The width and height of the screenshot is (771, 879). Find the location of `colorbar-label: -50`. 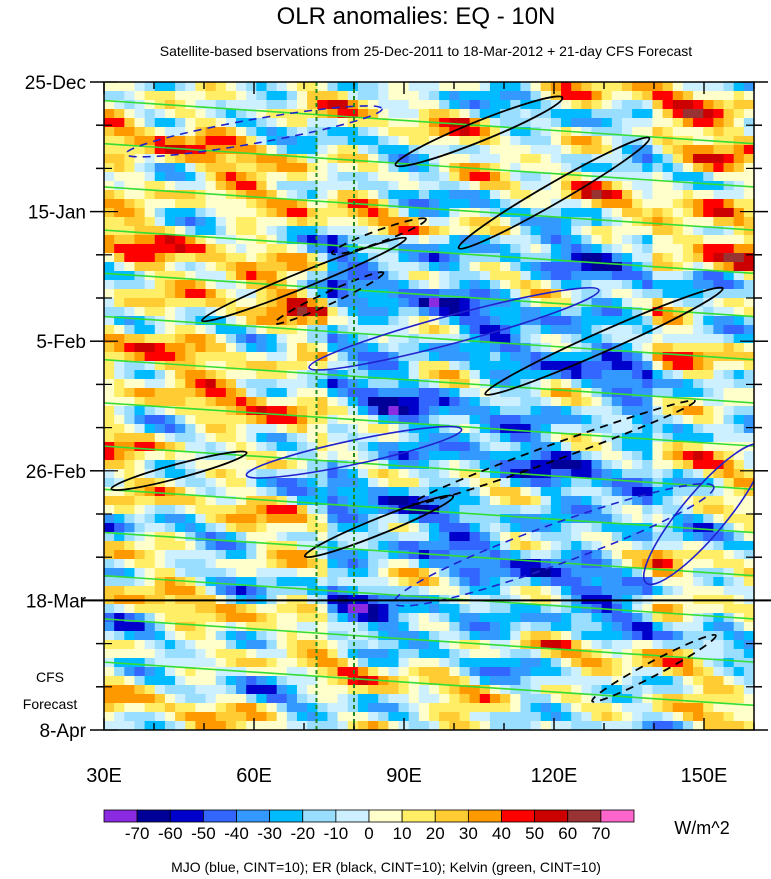

colorbar-label: -50 is located at coordinates (203, 833).